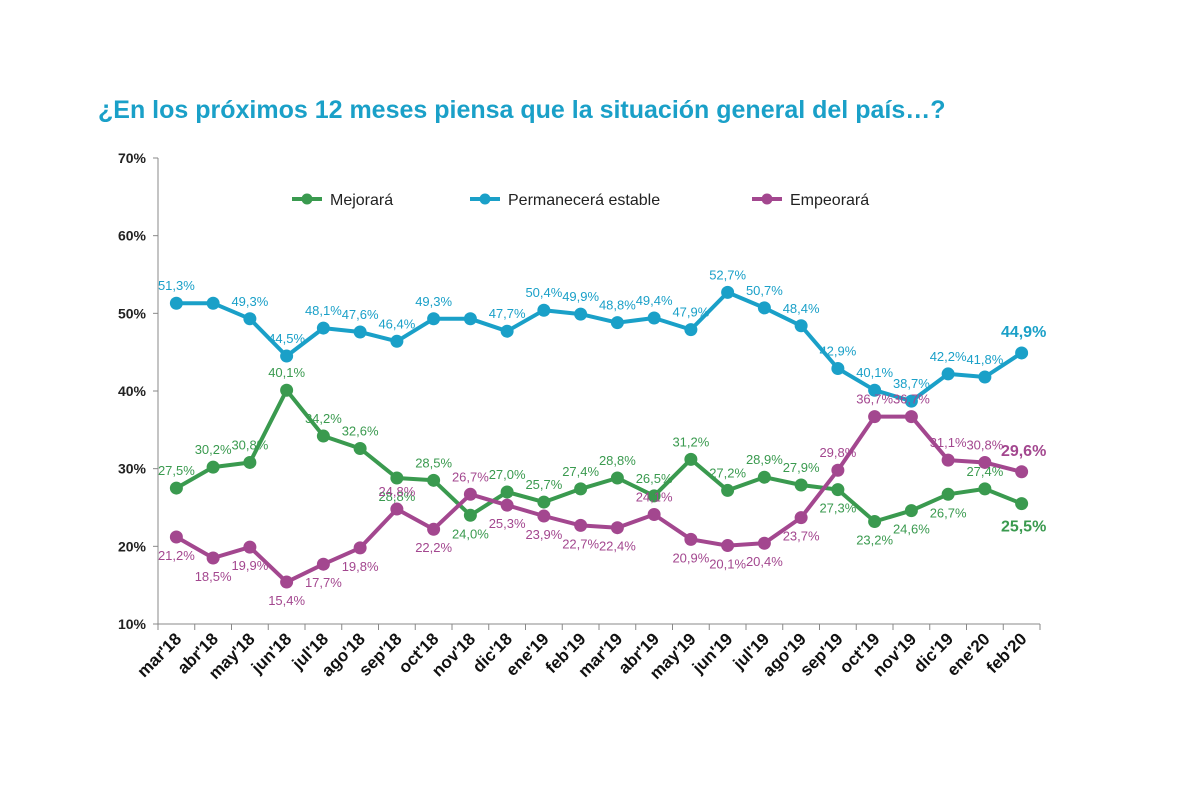  I want to click on x-tick-label: feb'20, so click(1007, 653).